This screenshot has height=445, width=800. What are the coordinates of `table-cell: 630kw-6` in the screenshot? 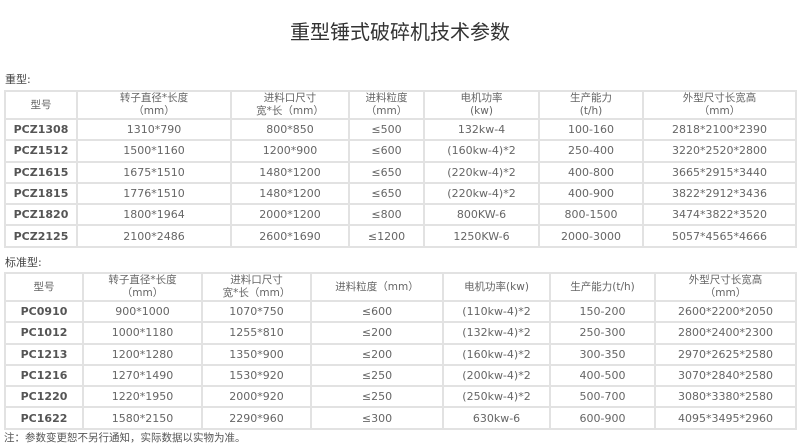 It's located at (496, 418).